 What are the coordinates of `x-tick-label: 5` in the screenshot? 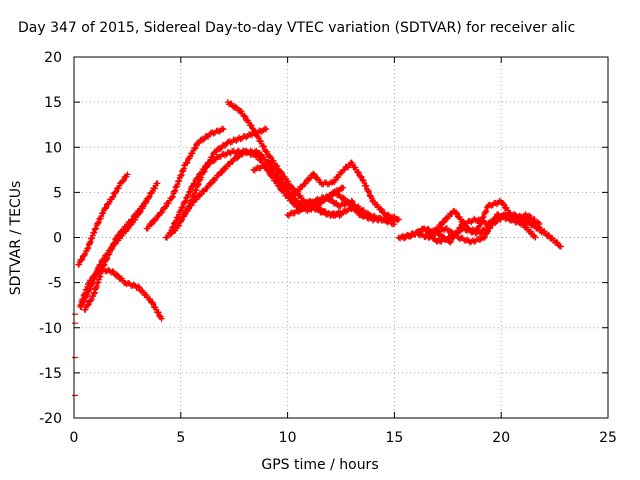 It's located at (180, 438).